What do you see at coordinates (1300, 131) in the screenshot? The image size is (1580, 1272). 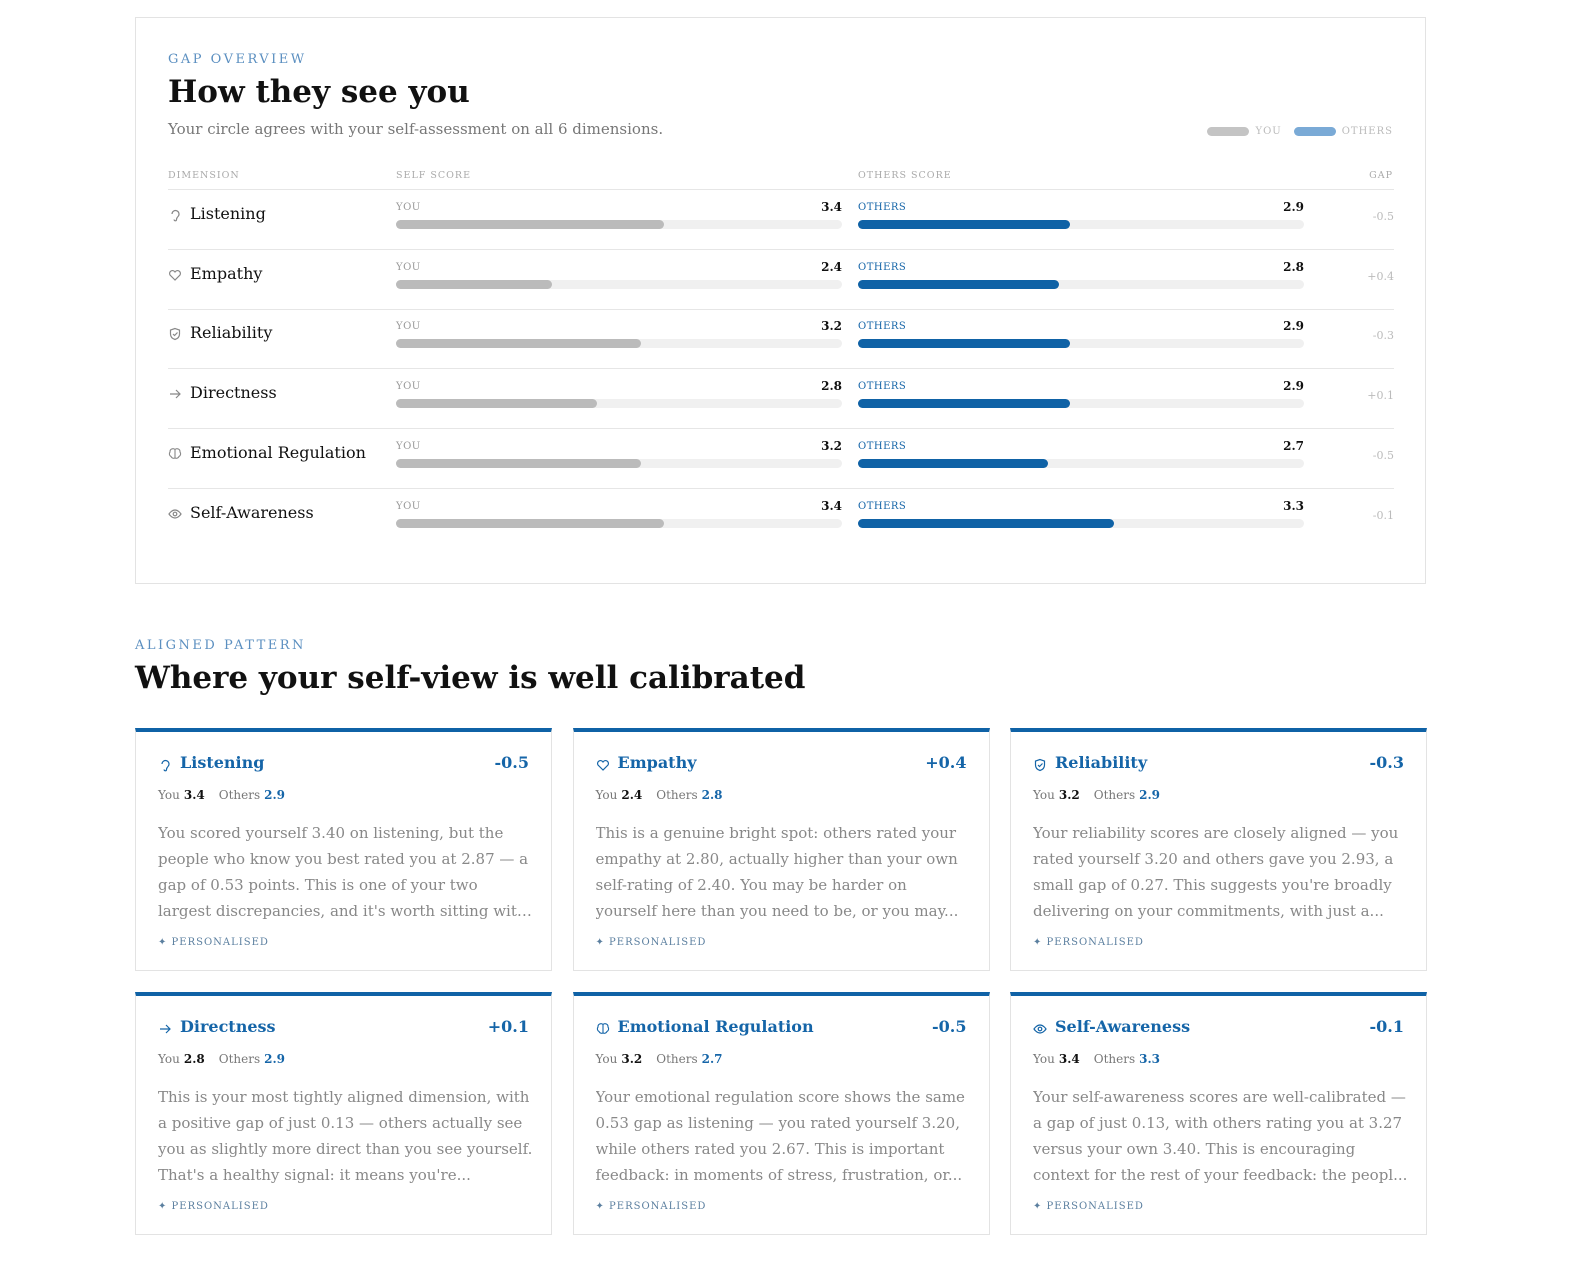 I see `legend: YOU OTHERS` at bounding box center [1300, 131].